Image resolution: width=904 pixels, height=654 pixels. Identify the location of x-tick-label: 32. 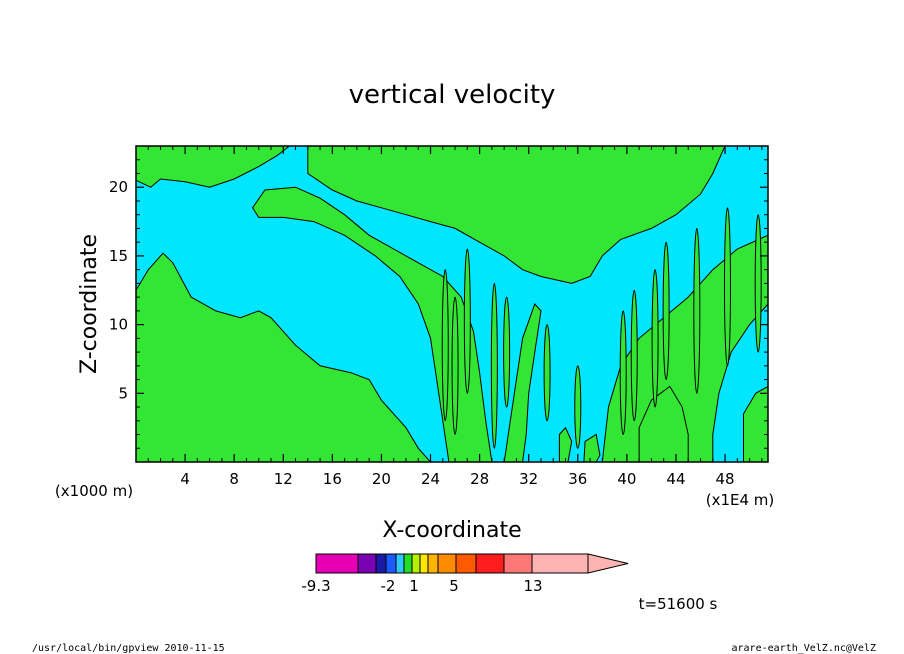
(528, 479).